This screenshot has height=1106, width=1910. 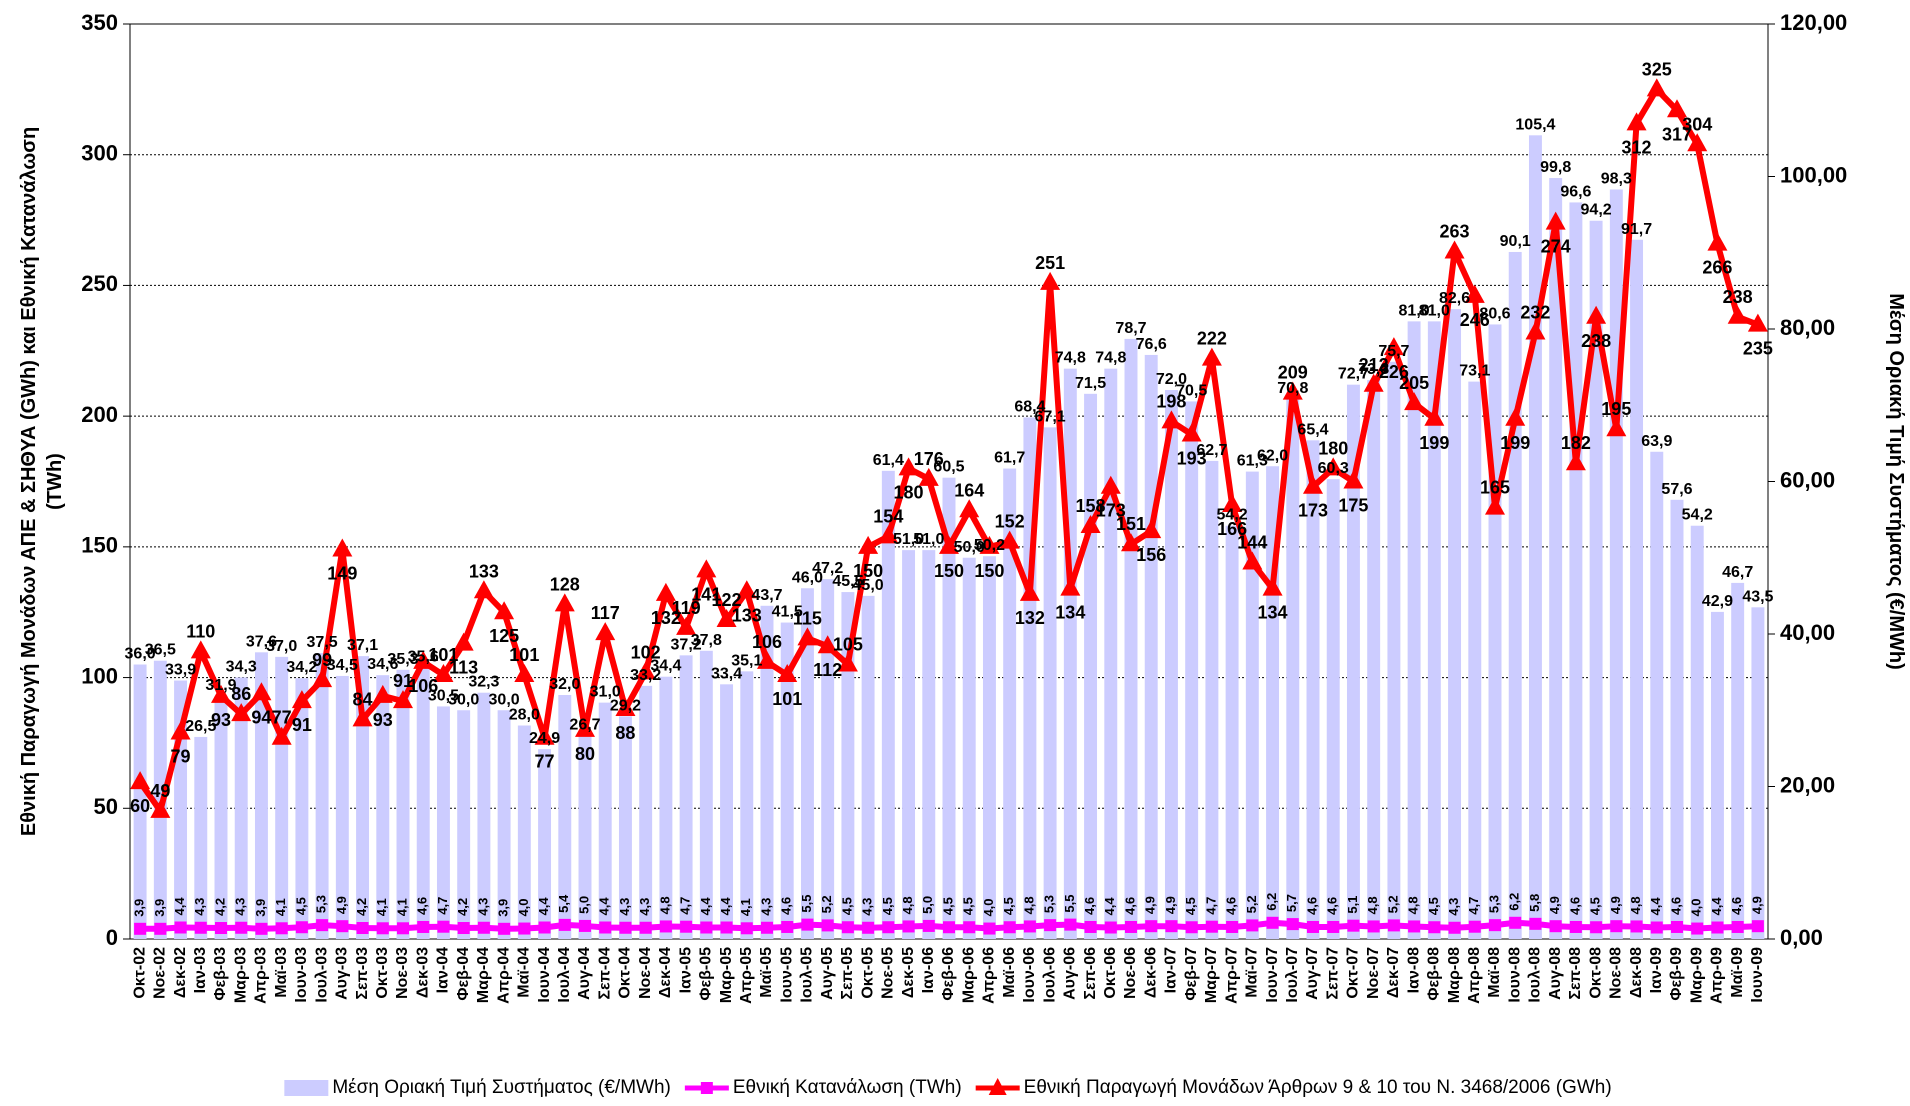 What do you see at coordinates (383, 720) in the screenshot?
I see `point-label: 93` at bounding box center [383, 720].